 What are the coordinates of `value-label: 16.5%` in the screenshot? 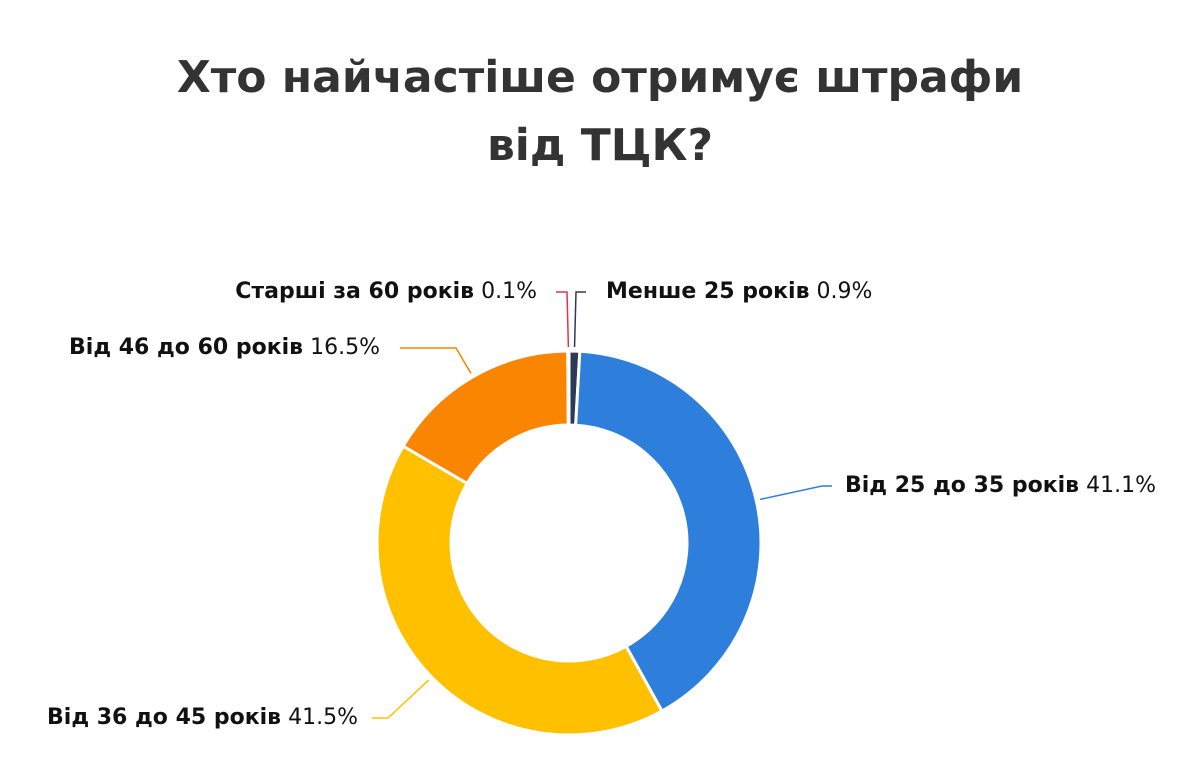 It's located at (345, 347).